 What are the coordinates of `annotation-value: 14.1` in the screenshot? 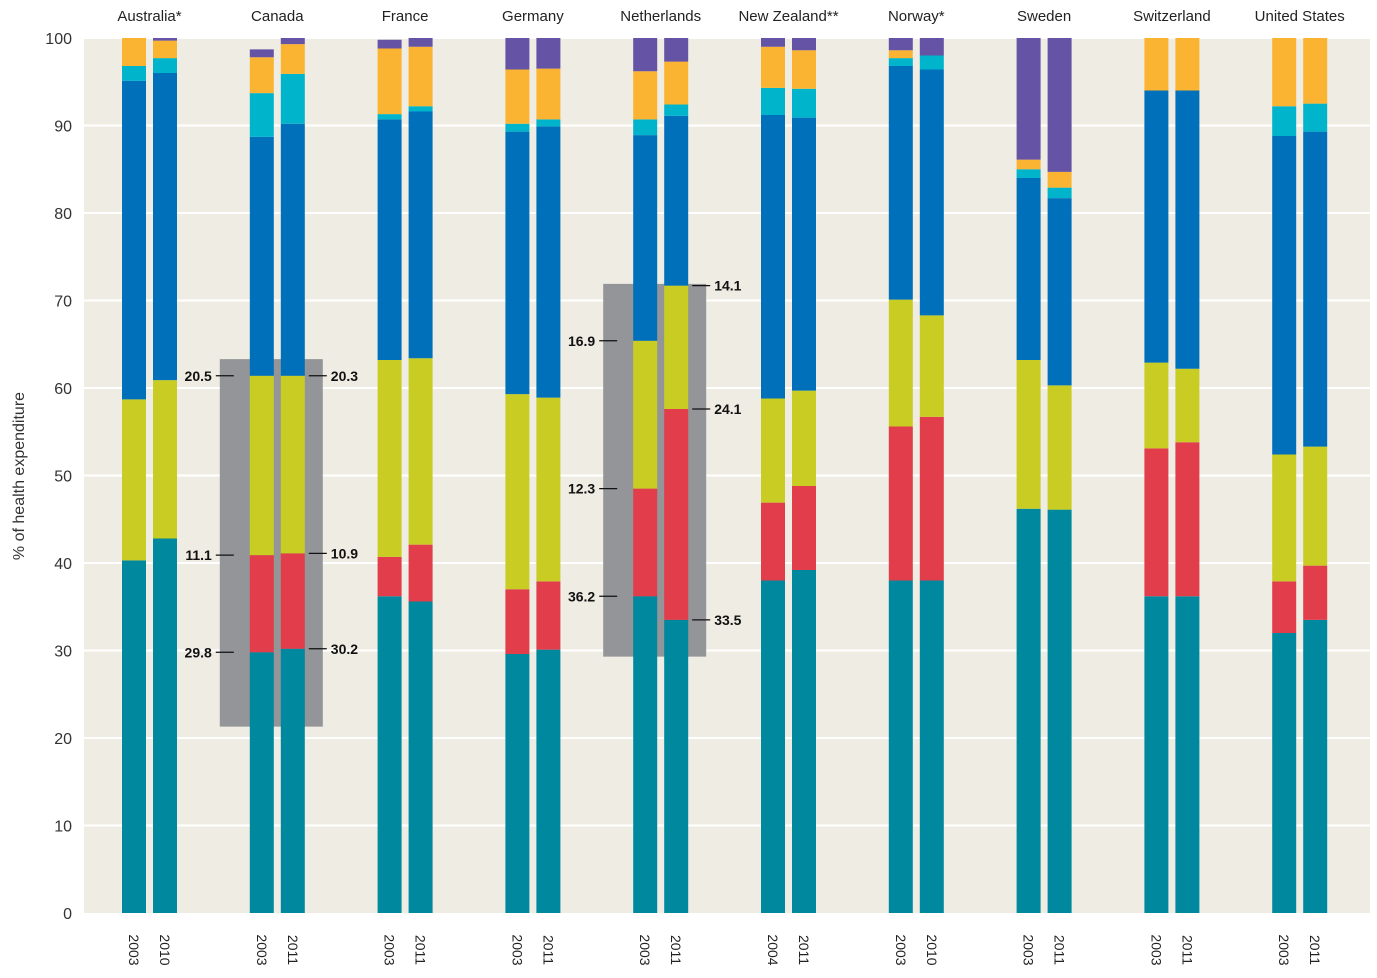 It's located at (727, 286).